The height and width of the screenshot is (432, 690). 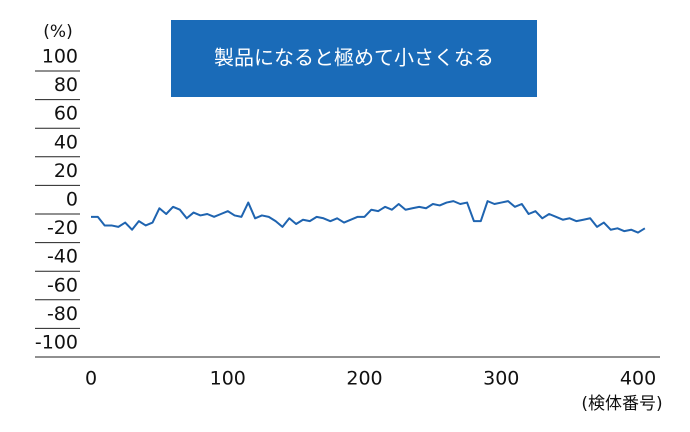 I want to click on y-tick-label: -60, so click(x=62, y=285).